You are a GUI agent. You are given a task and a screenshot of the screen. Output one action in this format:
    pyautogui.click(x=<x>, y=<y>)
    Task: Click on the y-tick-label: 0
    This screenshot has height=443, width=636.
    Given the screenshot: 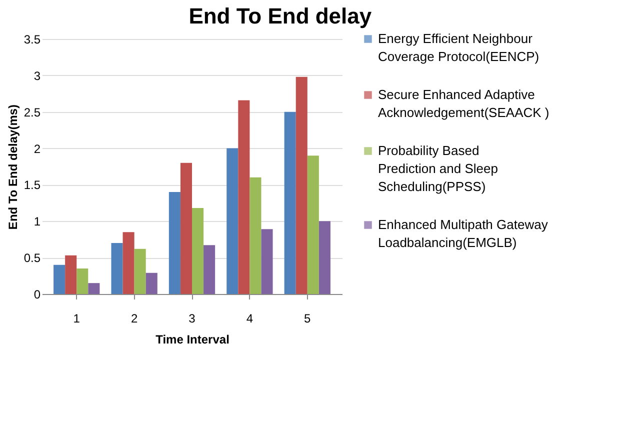 What is the action you would take?
    pyautogui.click(x=37, y=295)
    